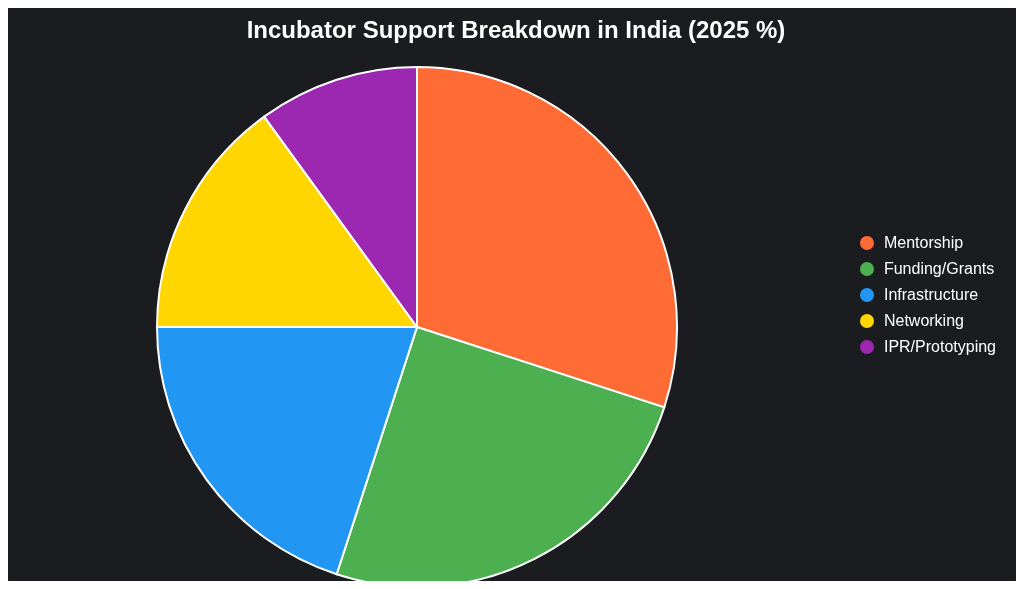 The image size is (1024, 589). What do you see at coordinates (923, 320) in the screenshot?
I see `legend-label: Networking` at bounding box center [923, 320].